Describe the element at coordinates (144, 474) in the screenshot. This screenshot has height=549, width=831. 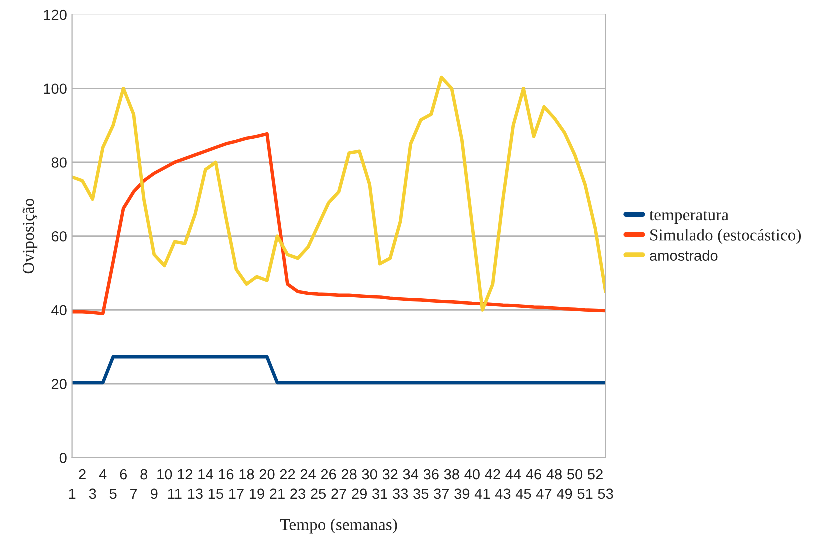
I see `x-tick-label: 8` at that location.